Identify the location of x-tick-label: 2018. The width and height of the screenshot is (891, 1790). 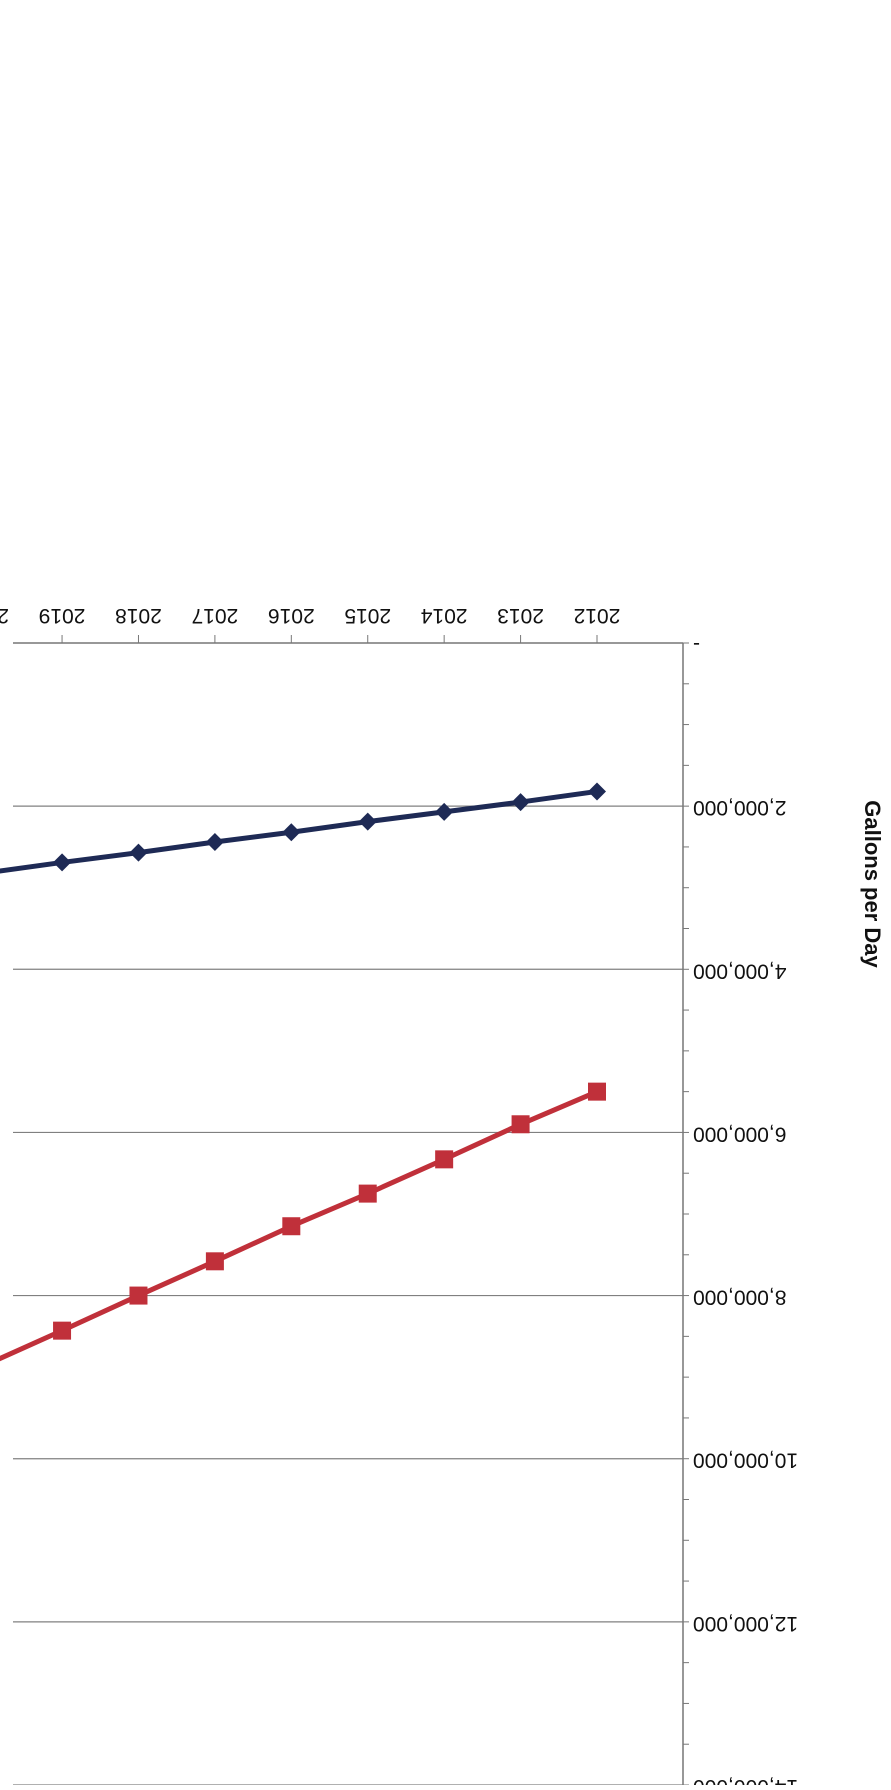
(138, 615).